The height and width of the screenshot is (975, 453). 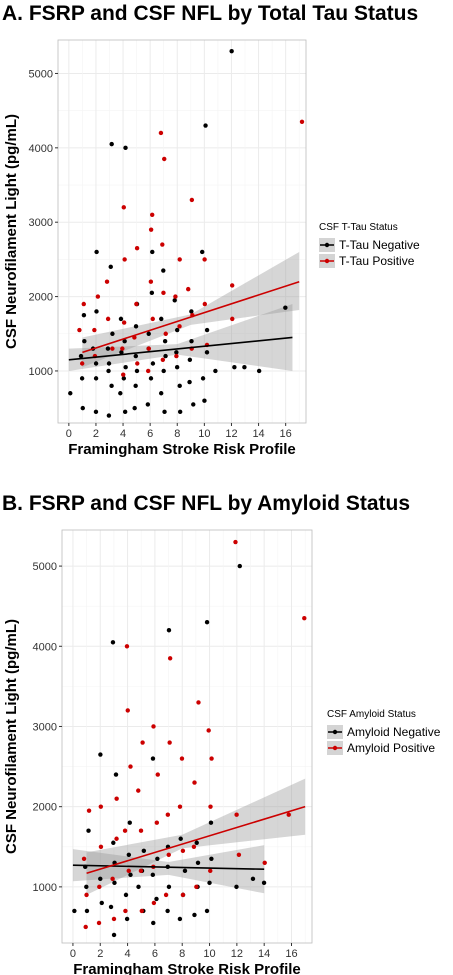 What do you see at coordinates (335, 748) in the screenshot?
I see `legend-key-point` at bounding box center [335, 748].